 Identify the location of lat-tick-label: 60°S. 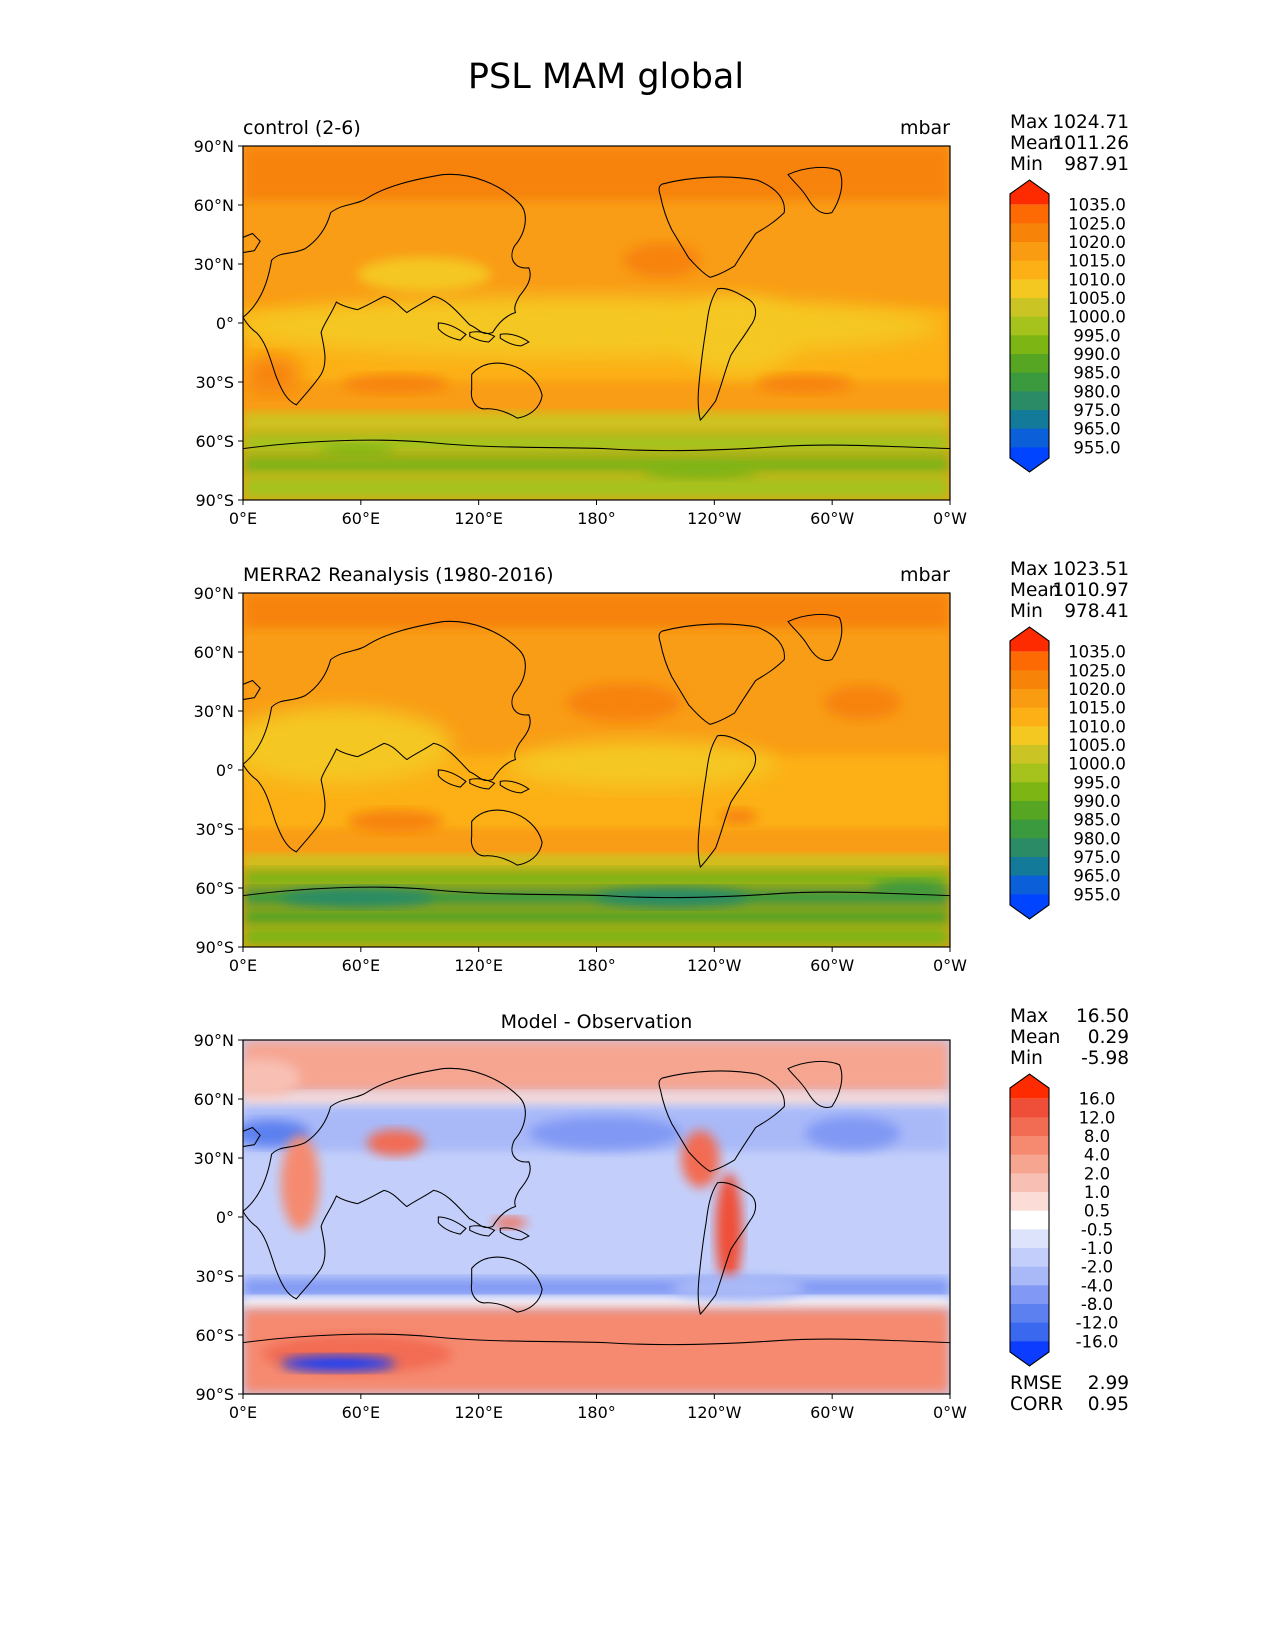
(214, 1335).